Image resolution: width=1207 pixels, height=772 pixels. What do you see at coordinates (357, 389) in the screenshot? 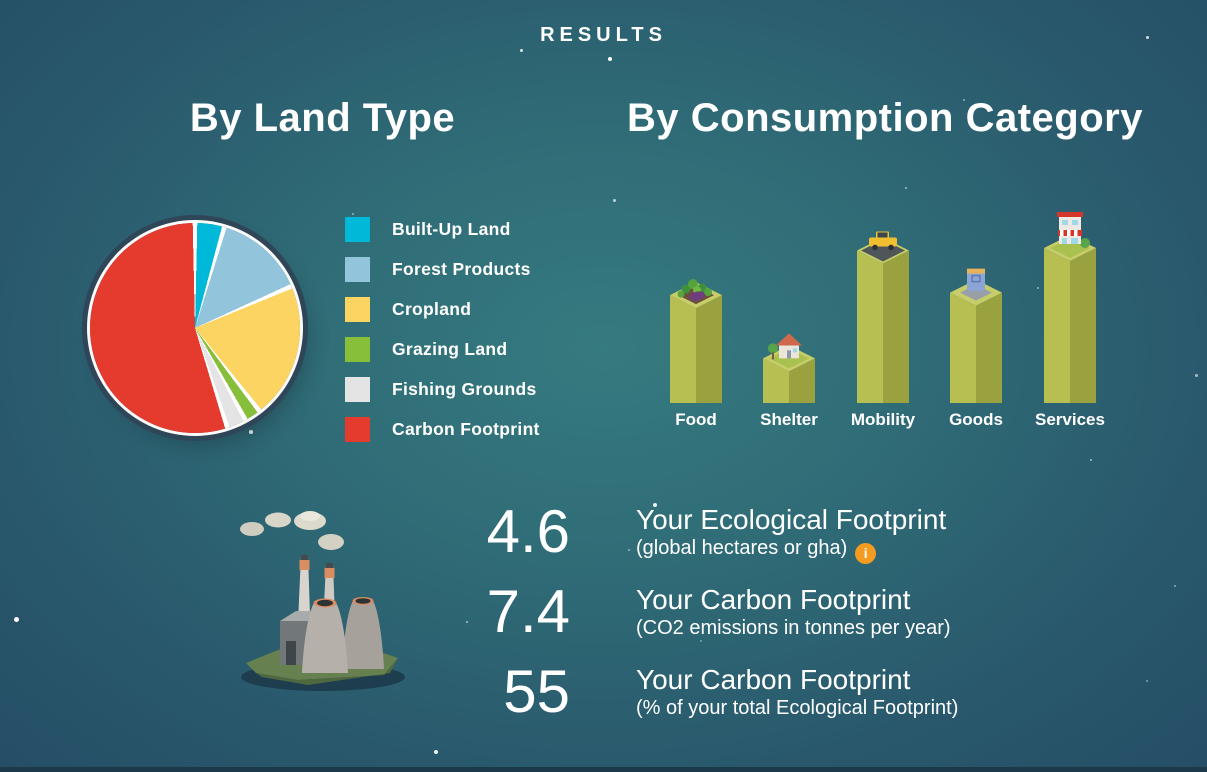
I see `legend-swatch-fishing-grounds` at bounding box center [357, 389].